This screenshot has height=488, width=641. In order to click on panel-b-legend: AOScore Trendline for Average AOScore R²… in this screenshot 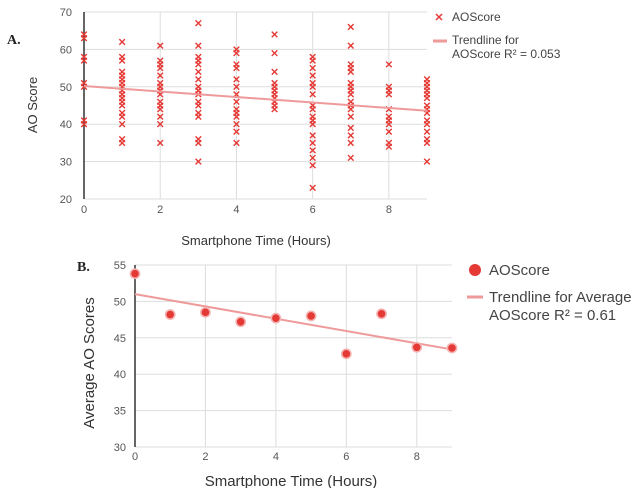, I will do `click(549, 293)`.